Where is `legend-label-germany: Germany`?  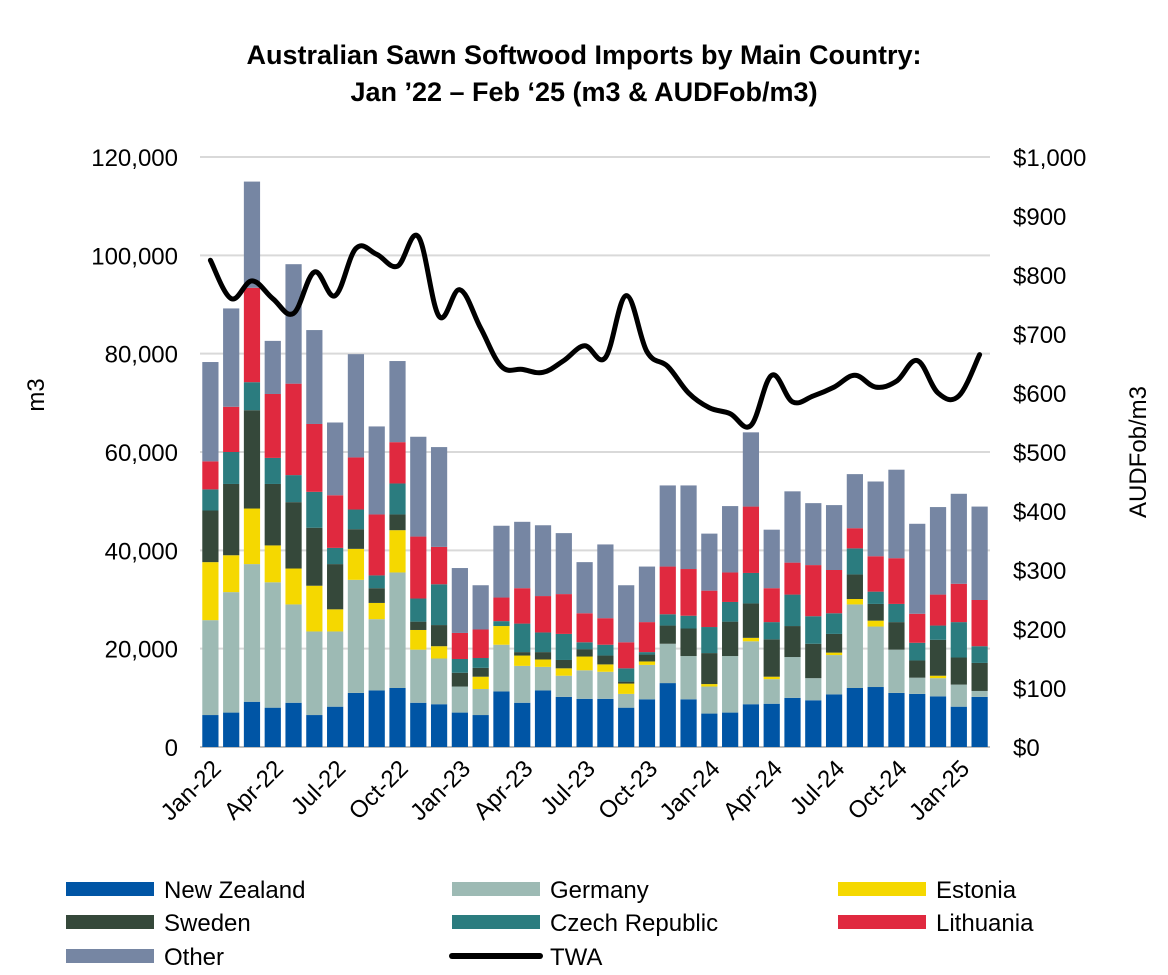 legend-label-germany: Germany is located at coordinates (599, 890).